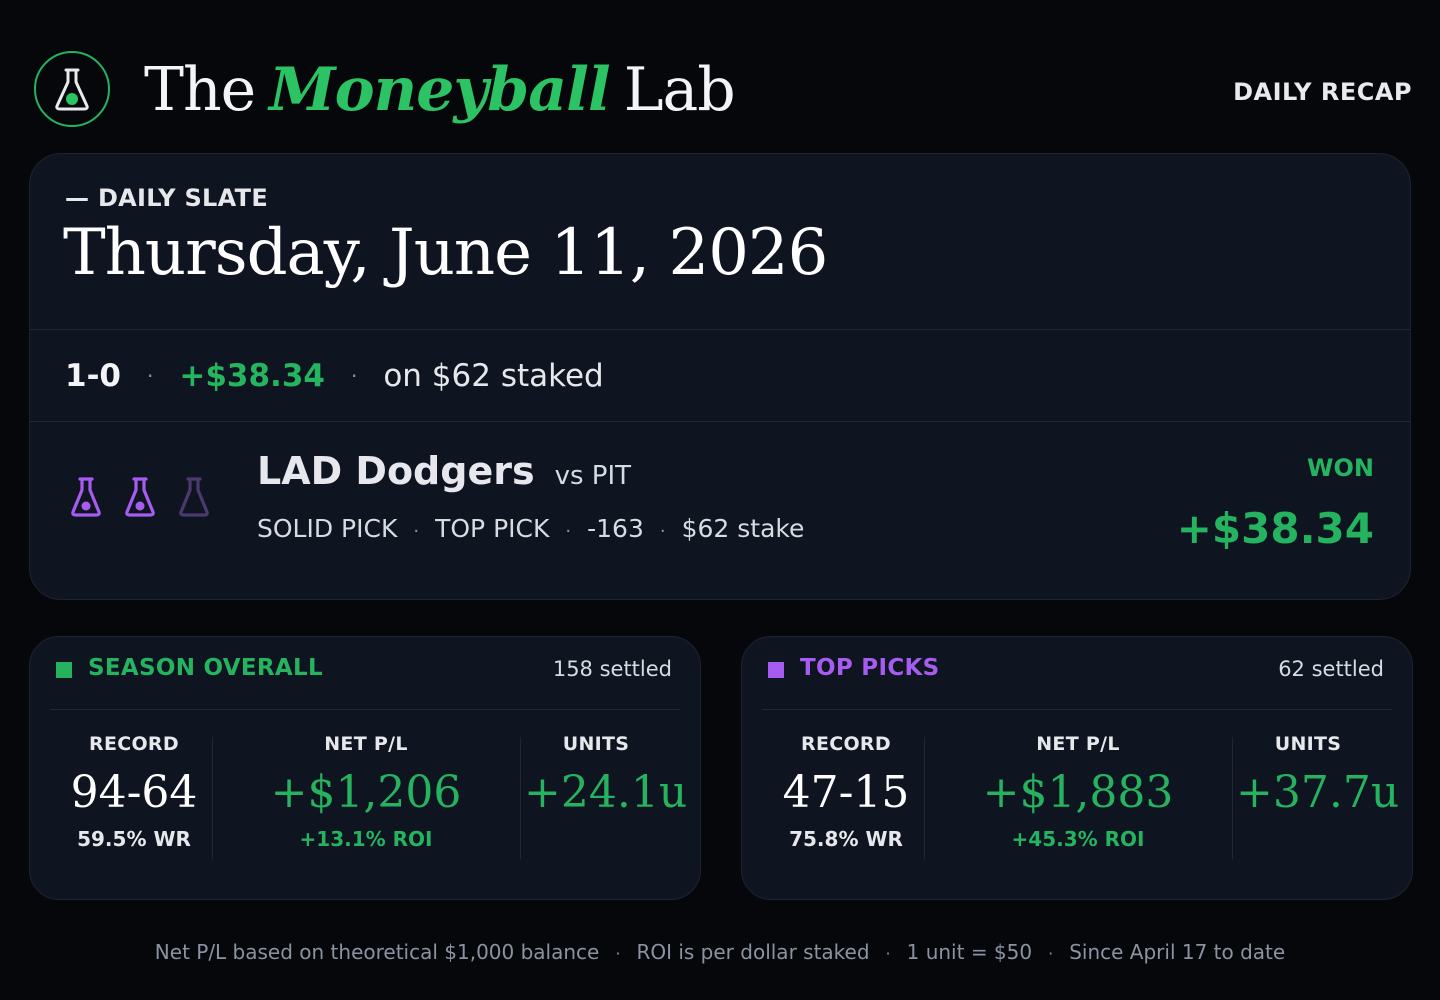 Image resolution: width=1440 pixels, height=1000 pixels. Describe the element at coordinates (1322, 92) in the screenshot. I see `daily-recap-badge: DAILY RECAP` at that location.